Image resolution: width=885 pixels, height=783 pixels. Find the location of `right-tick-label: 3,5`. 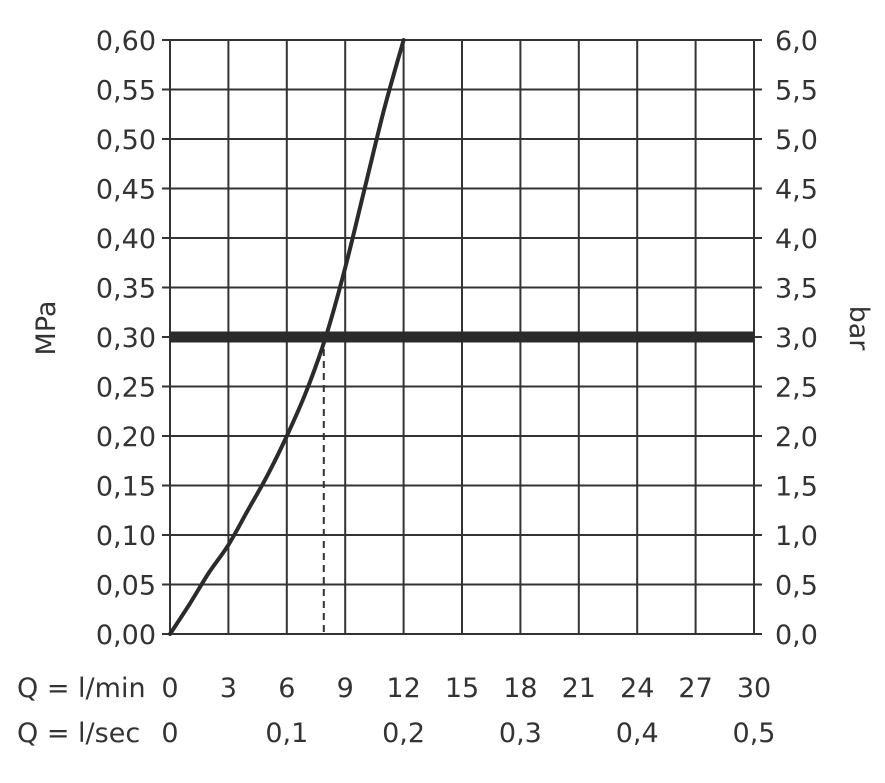

right-tick-label: 3,5 is located at coordinates (796, 289).